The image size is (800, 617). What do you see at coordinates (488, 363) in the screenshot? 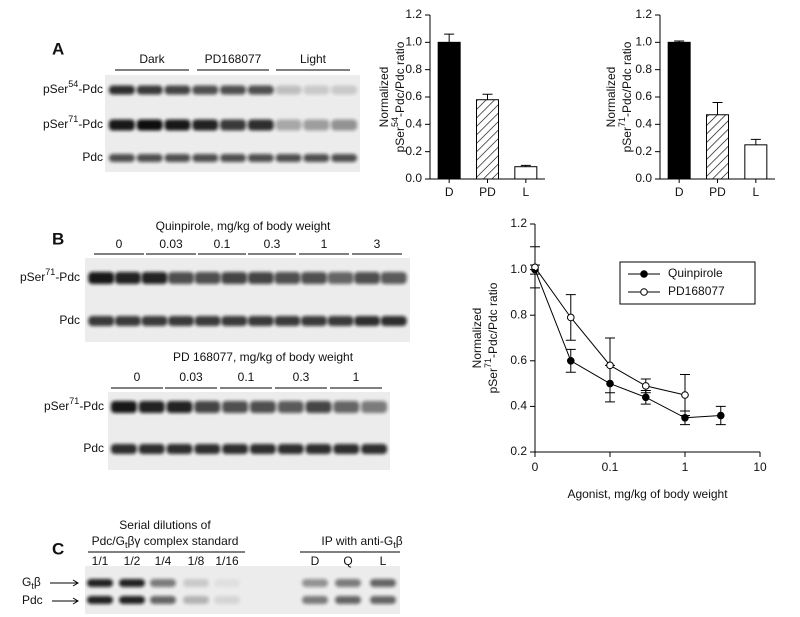
I see `y-axis-label-sup: 71` at bounding box center [488, 363].